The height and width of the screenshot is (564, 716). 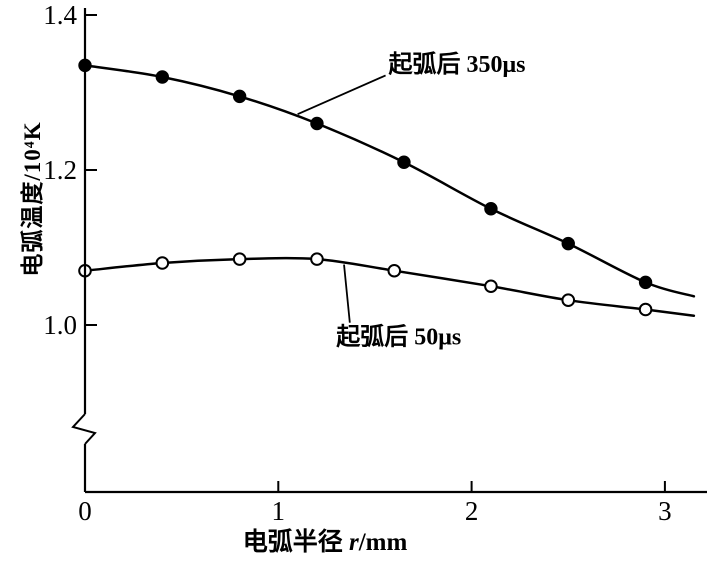 I want to click on y-tick-label: 1.2, so click(x=60, y=170).